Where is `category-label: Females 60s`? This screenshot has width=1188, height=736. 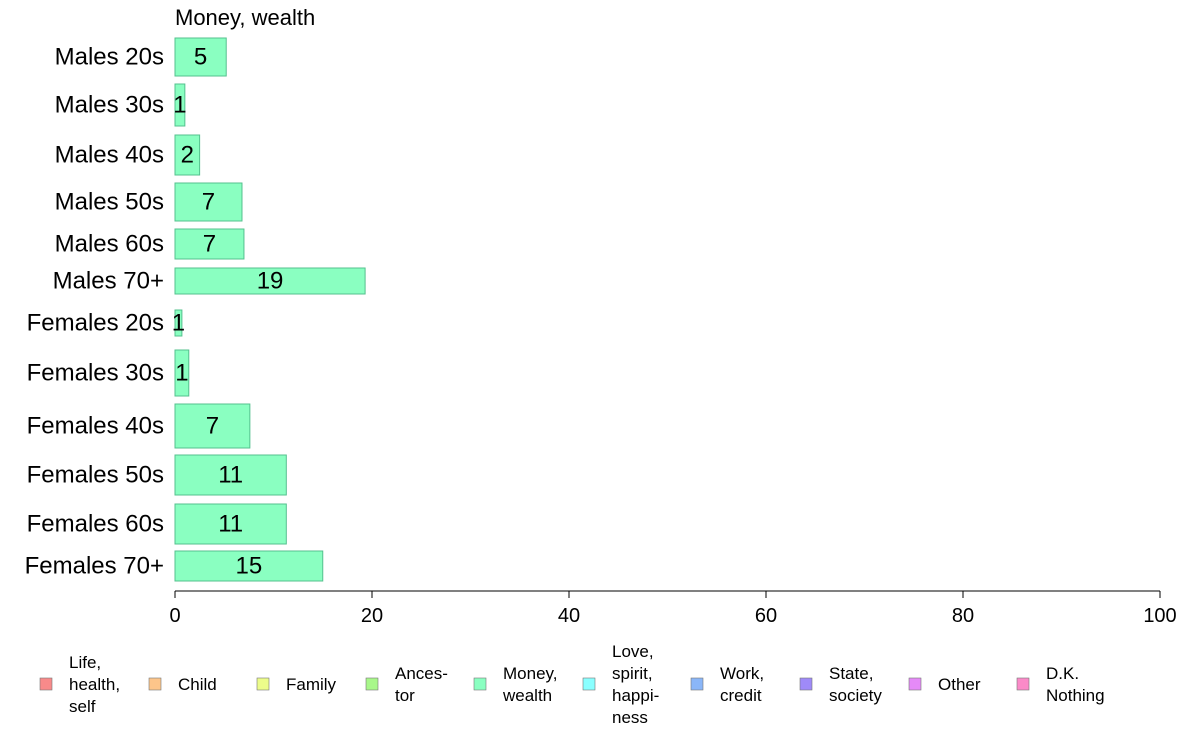
category-label: Females 60s is located at coordinates (95, 524).